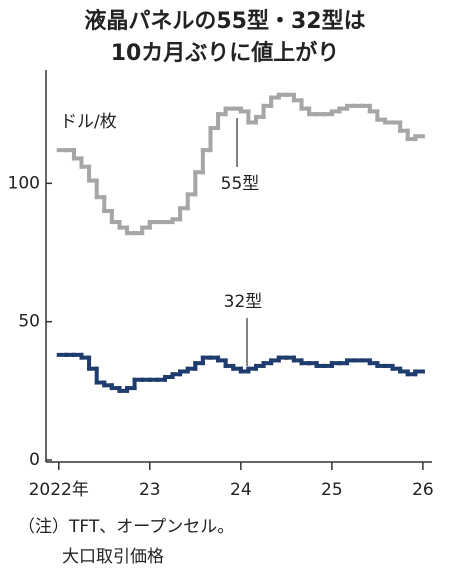 This screenshot has width=450, height=584. I want to click on note: （注）TFT、オープンセル。, so click(126, 527).